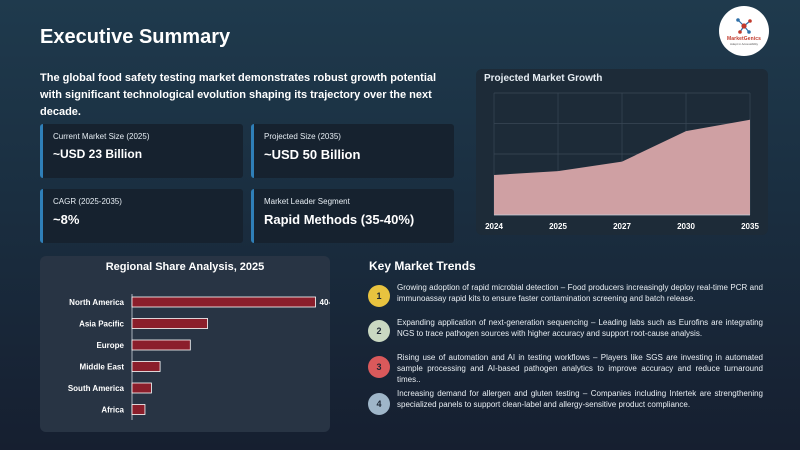  What do you see at coordinates (494, 226) in the screenshot?
I see `x-tick-label: 2024` at bounding box center [494, 226].